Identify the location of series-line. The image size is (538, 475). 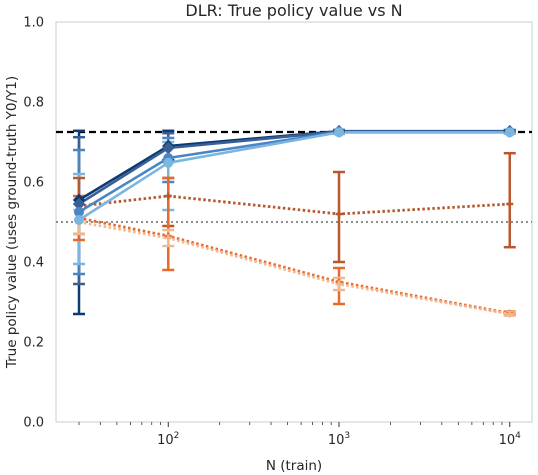
(294, 205).